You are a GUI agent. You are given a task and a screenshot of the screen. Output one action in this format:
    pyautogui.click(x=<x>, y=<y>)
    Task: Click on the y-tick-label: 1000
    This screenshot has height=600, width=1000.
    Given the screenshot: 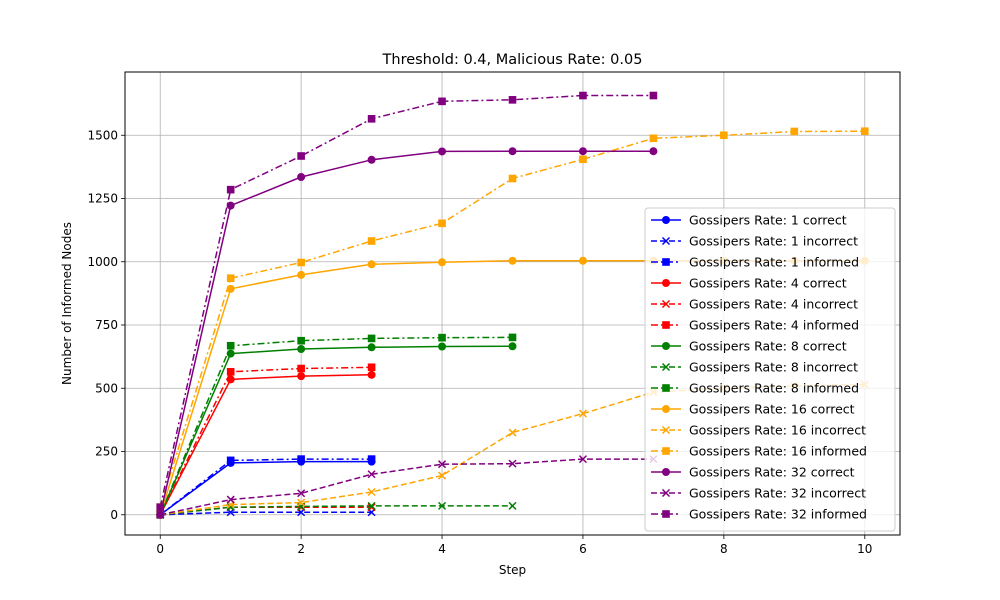 What is the action you would take?
    pyautogui.click(x=102, y=262)
    